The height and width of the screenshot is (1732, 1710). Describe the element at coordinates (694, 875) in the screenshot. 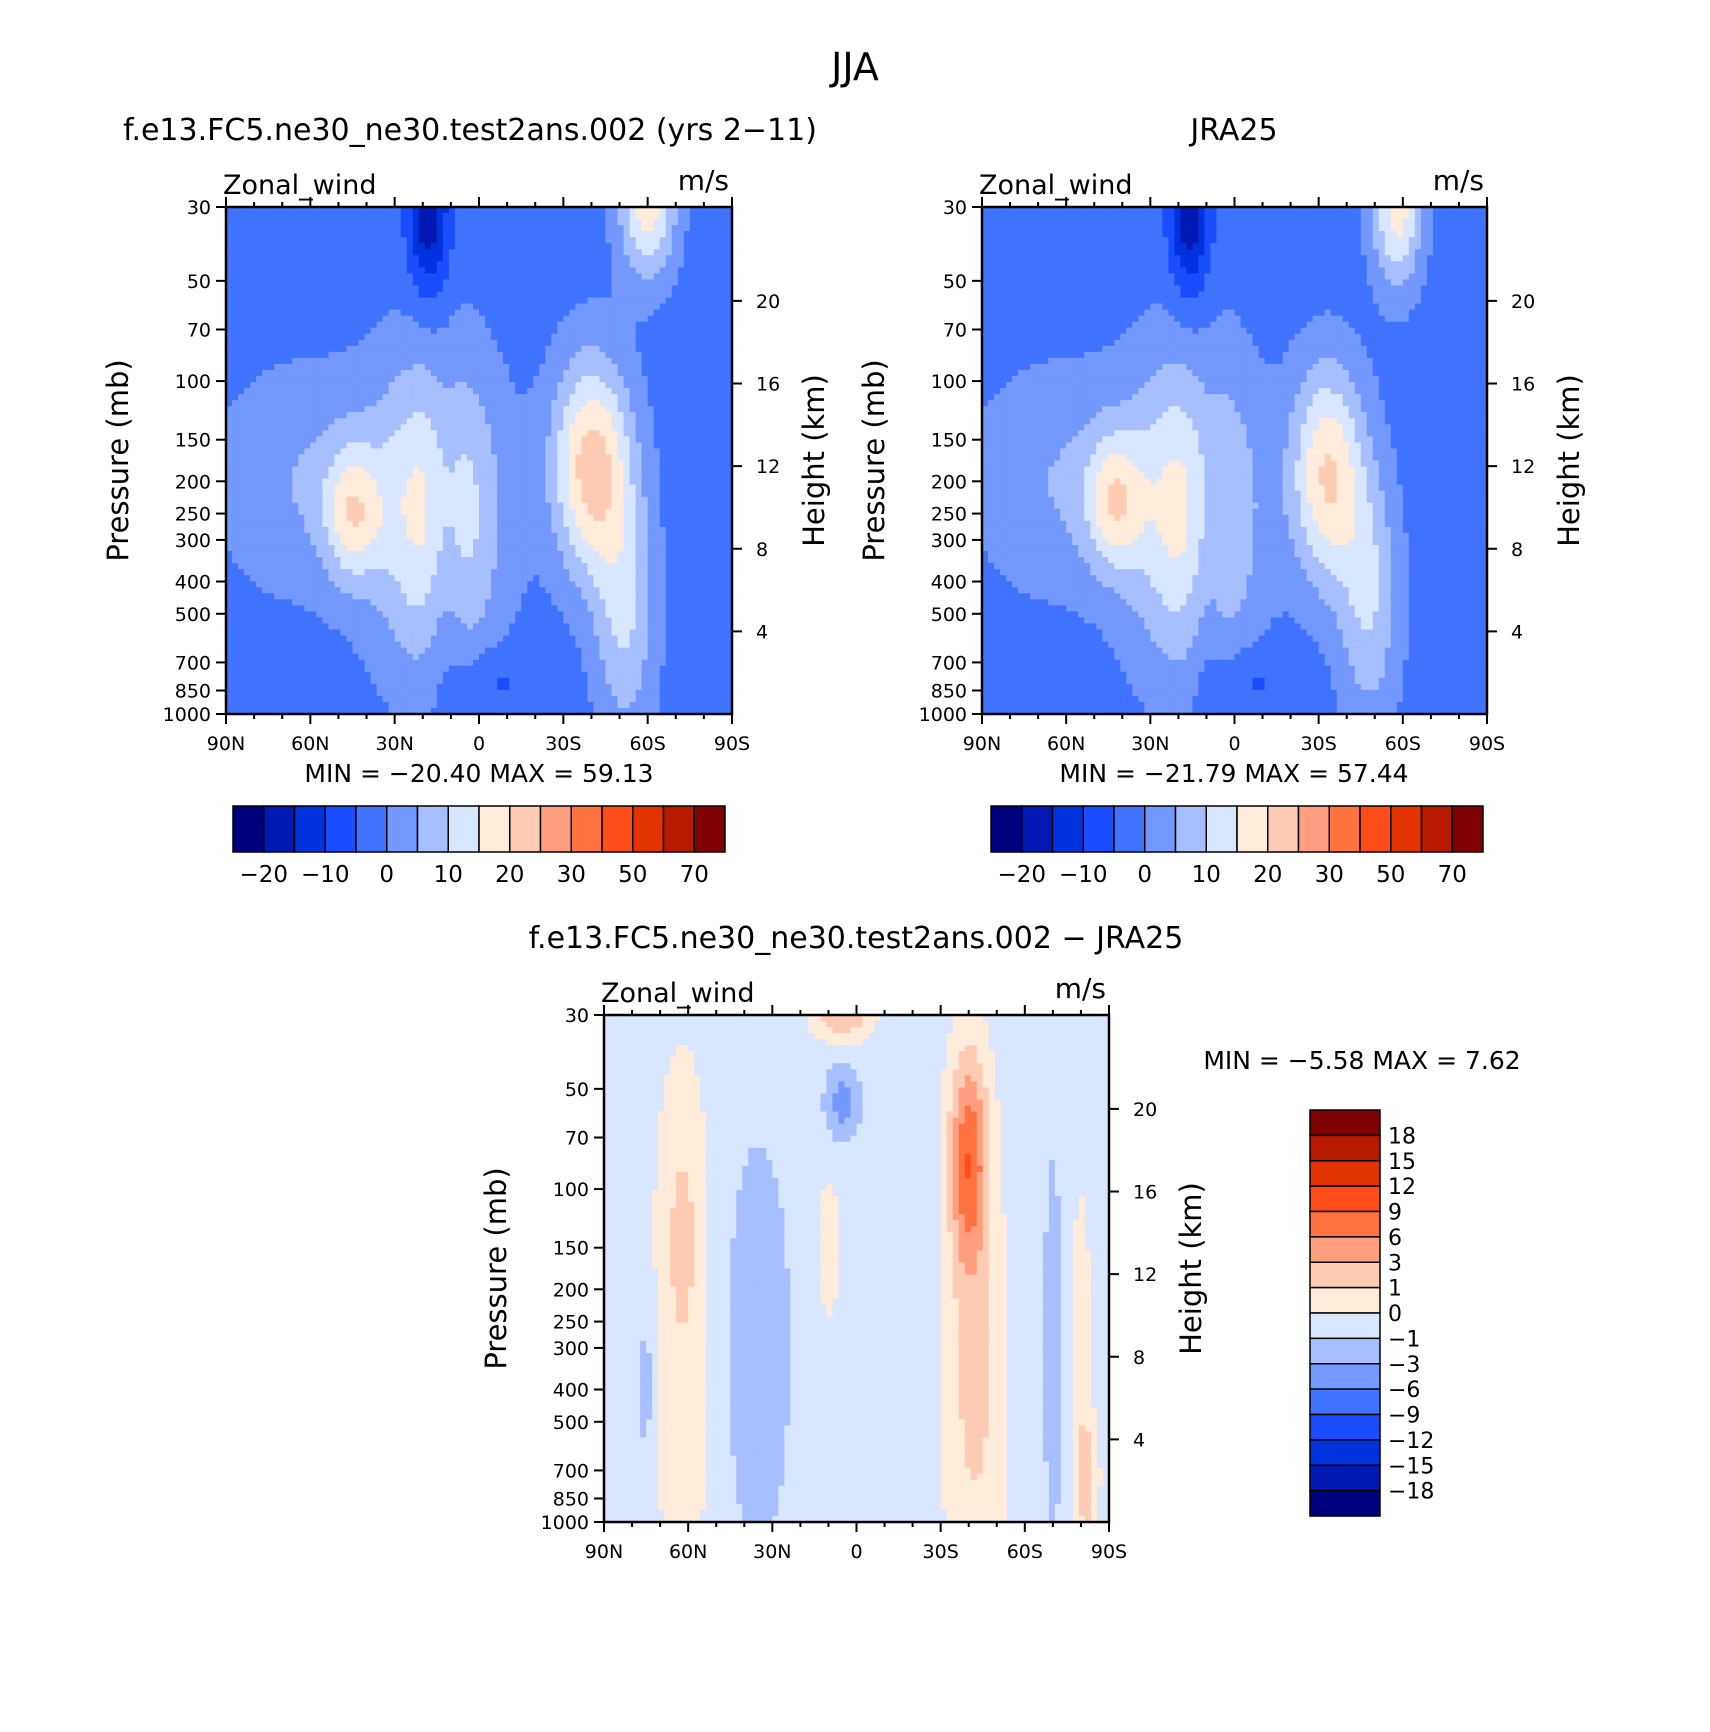

I see `colorbar-label: 70` at that location.